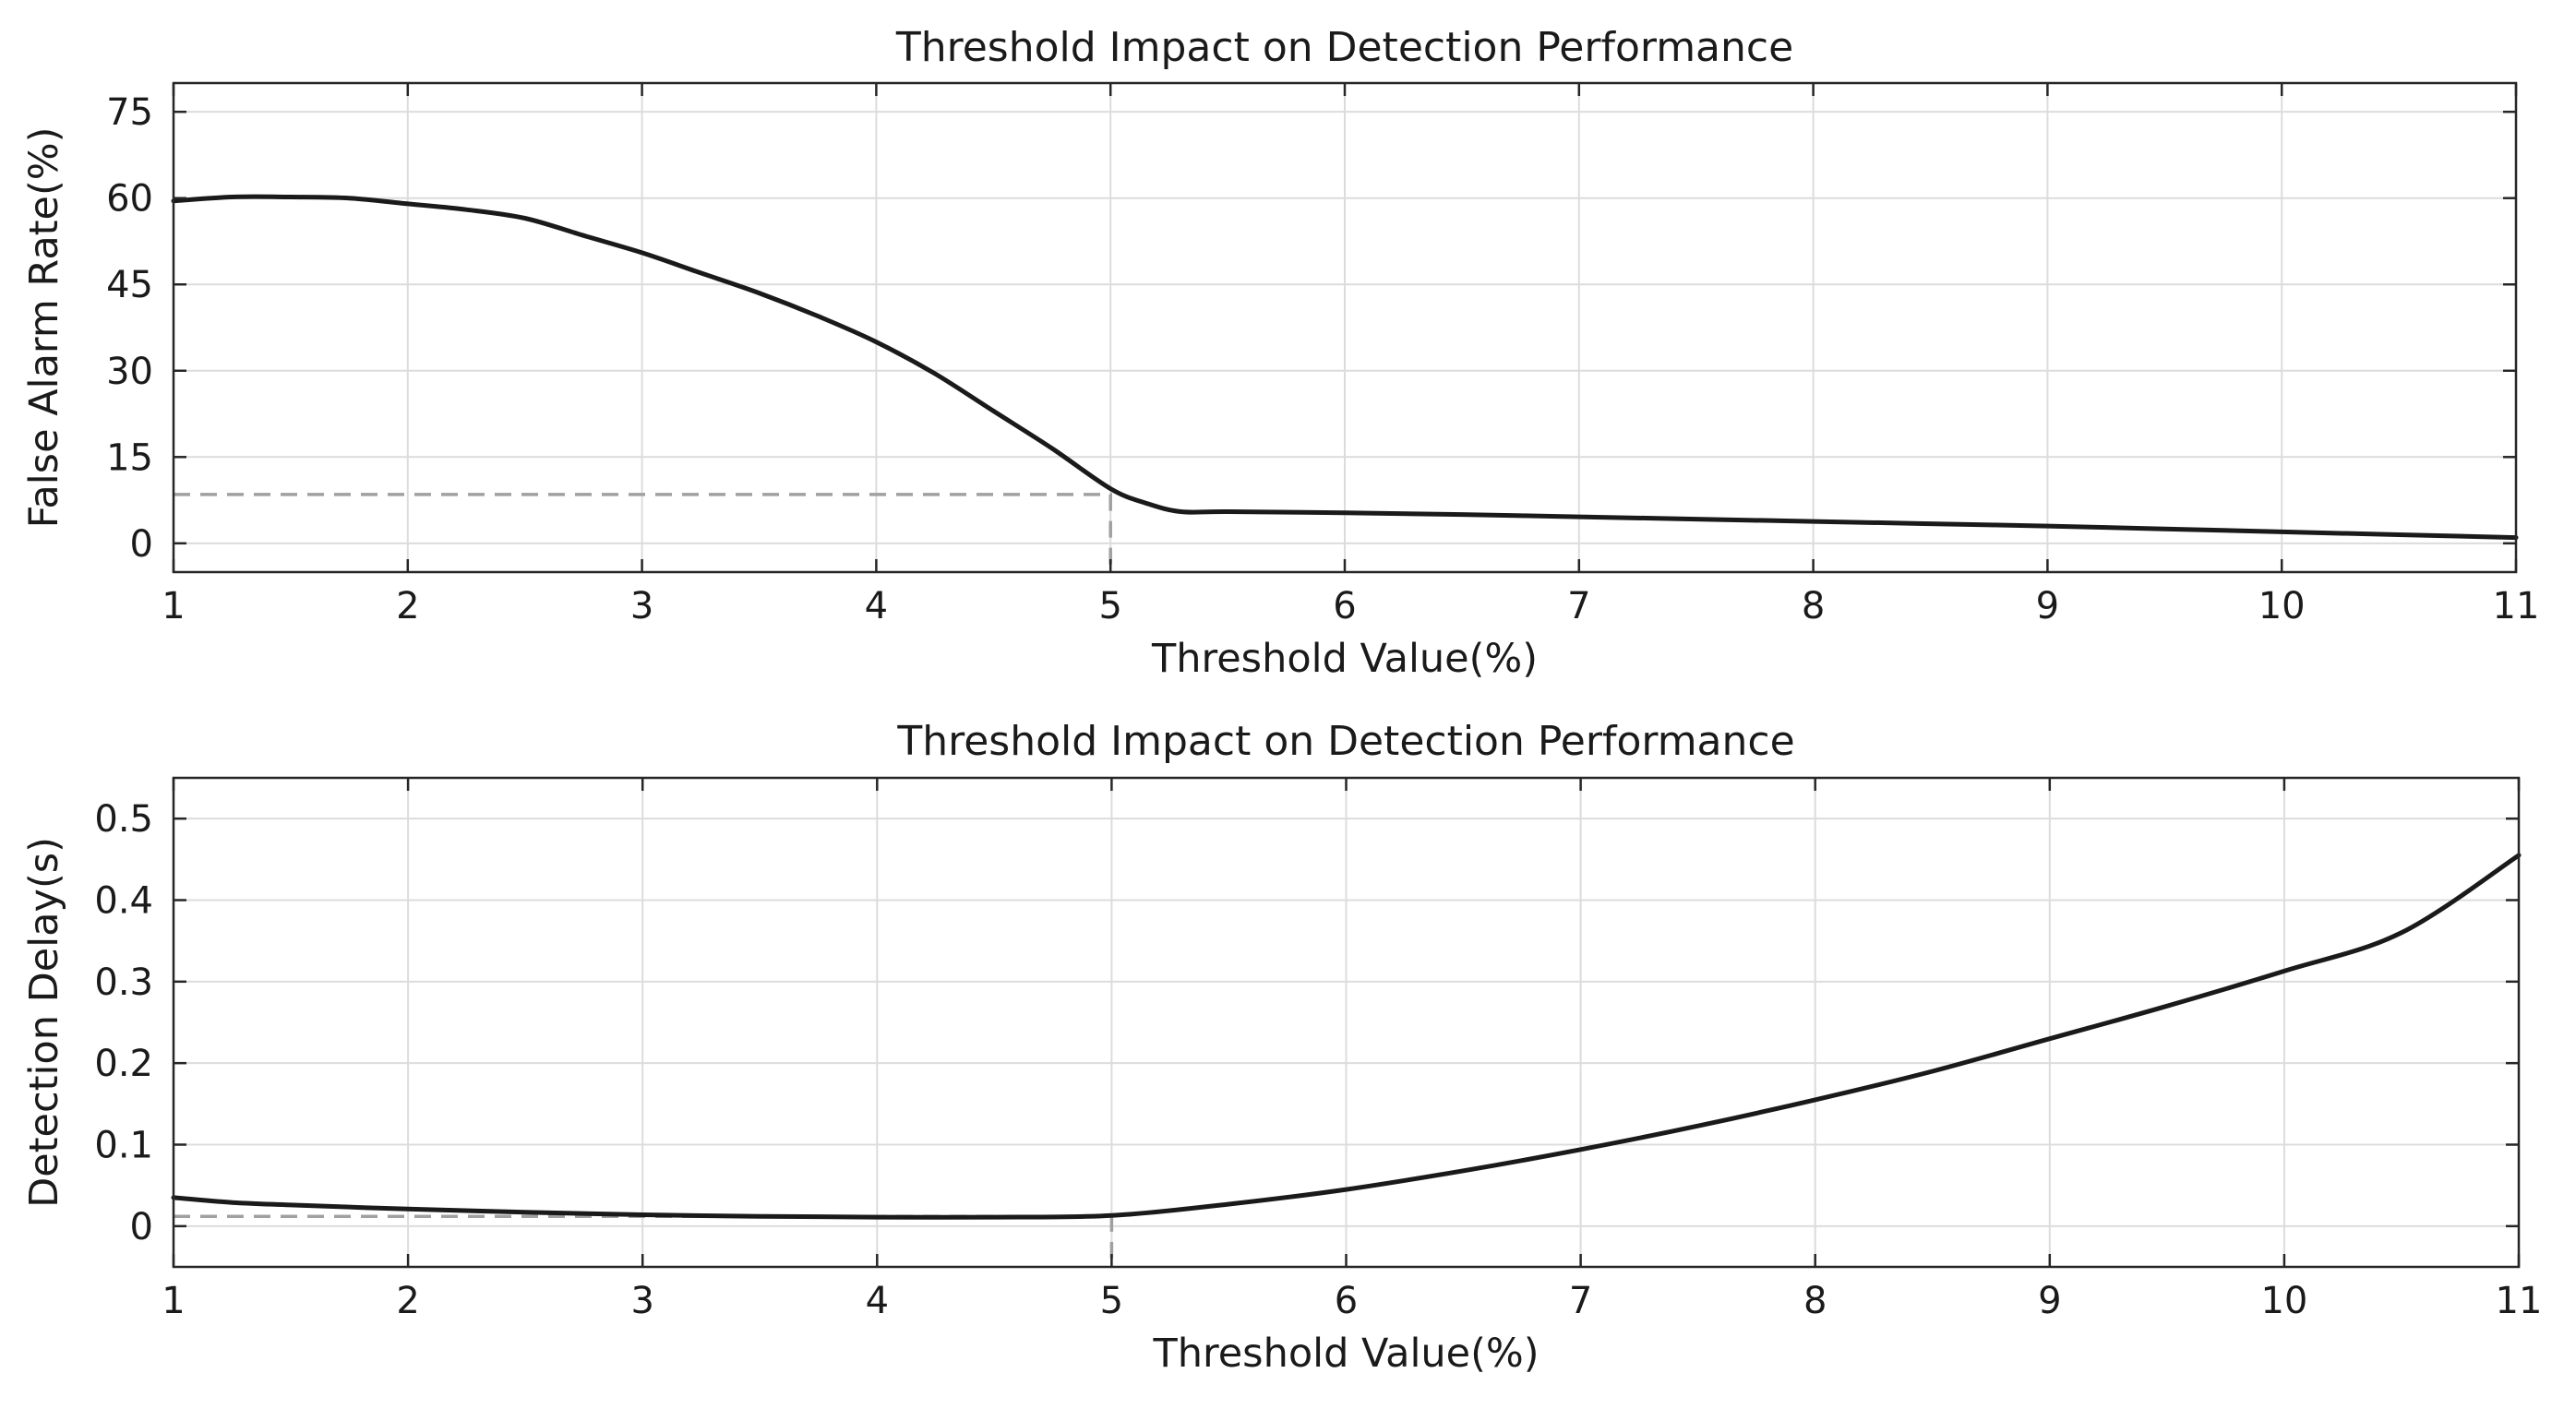 The height and width of the screenshot is (1409, 2576). What do you see at coordinates (124, 1146) in the screenshot?
I see `y-tick-label: 0.1` at bounding box center [124, 1146].